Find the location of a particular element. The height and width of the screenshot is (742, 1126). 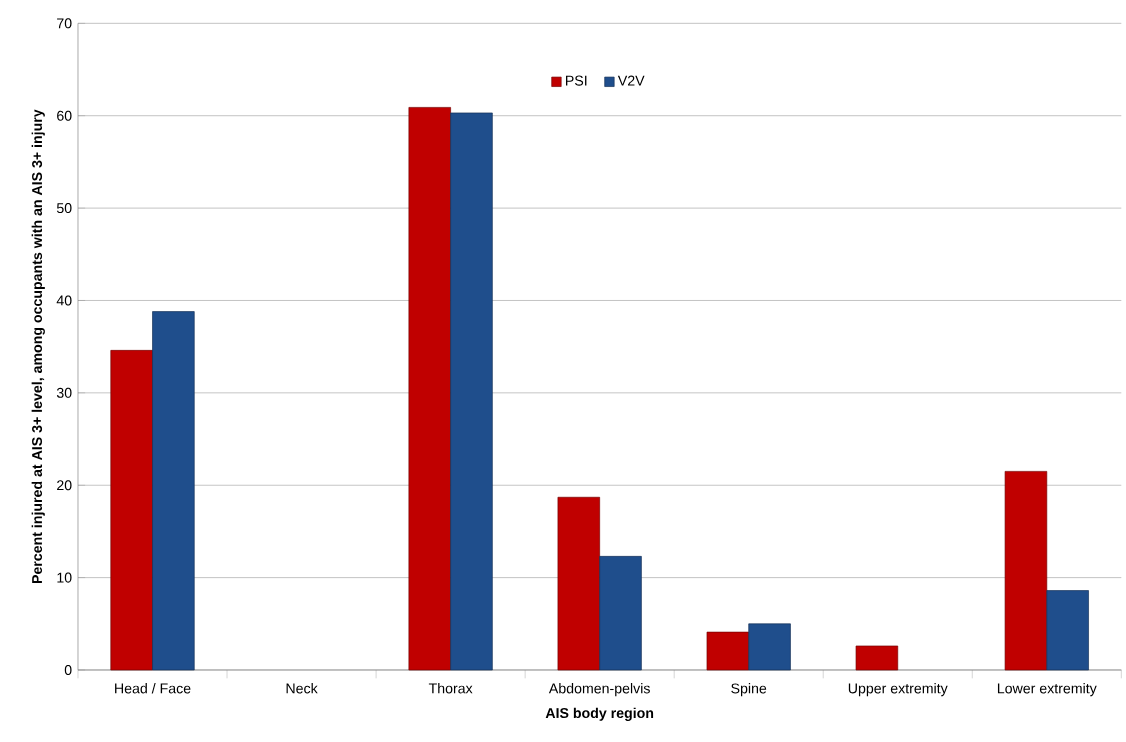

x-tick-label: Lower extremity is located at coordinates (1047, 689).